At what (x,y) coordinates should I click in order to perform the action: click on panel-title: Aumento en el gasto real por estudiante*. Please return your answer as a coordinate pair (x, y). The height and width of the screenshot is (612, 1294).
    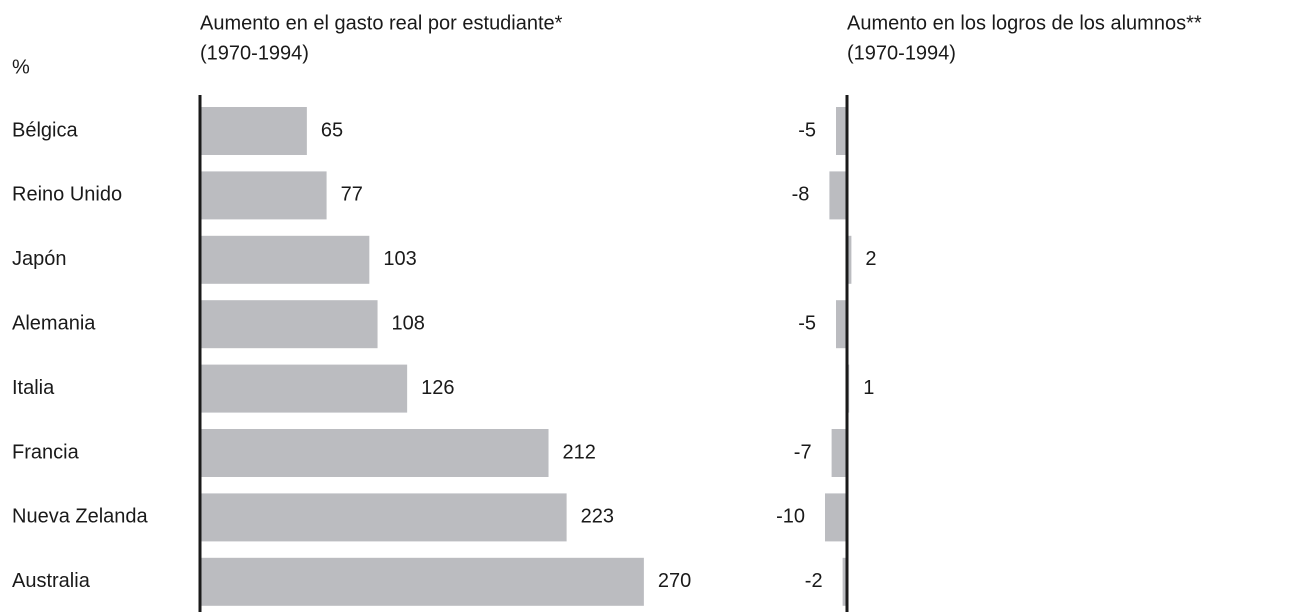
    Looking at the image, I should click on (381, 23).